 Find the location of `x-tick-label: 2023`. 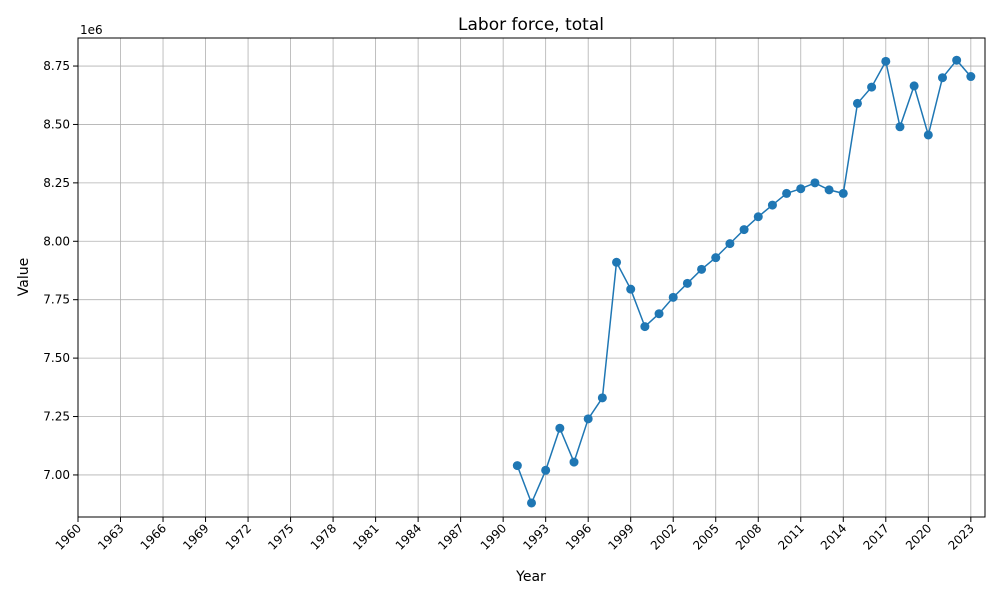

x-tick-label: 2023 is located at coordinates (960, 536).